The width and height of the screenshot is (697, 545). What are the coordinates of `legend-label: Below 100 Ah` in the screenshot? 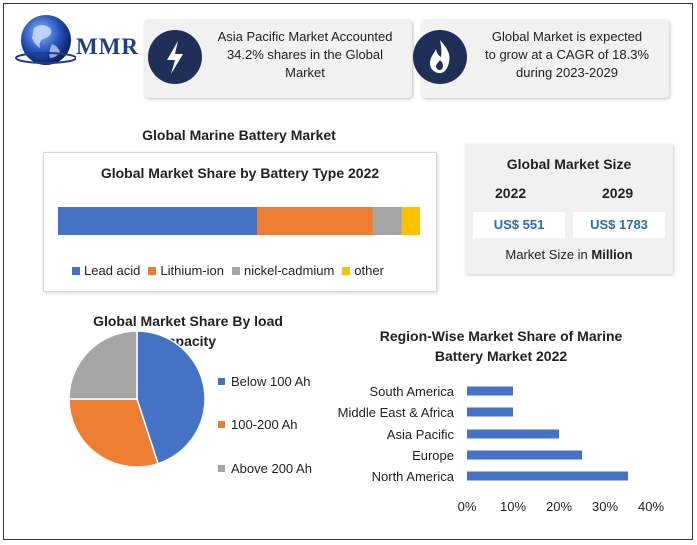 It's located at (271, 381).